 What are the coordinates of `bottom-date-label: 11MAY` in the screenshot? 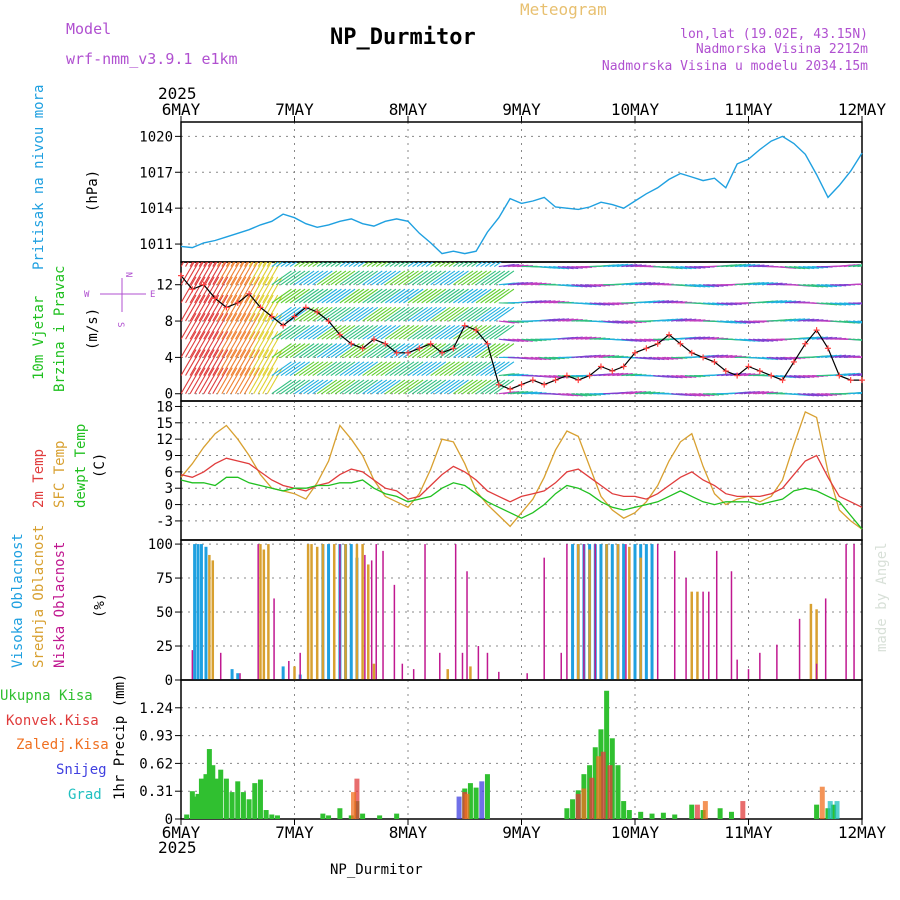 It's located at (748, 832).